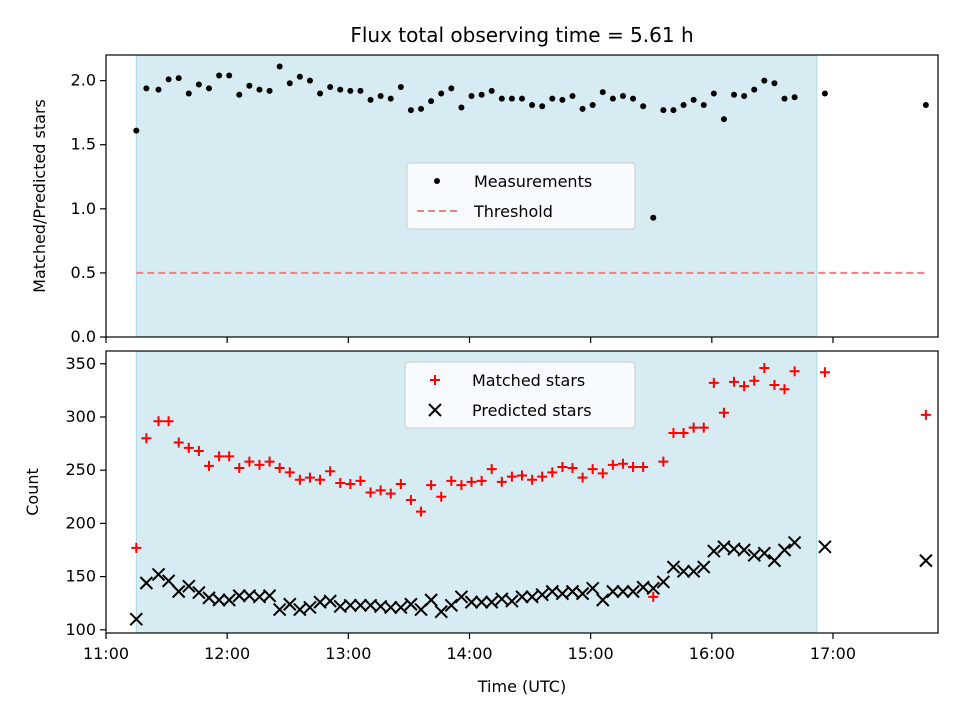 The width and height of the screenshot is (960, 720). Describe the element at coordinates (80, 469) in the screenshot. I see `y-tick-label: 250` at that location.